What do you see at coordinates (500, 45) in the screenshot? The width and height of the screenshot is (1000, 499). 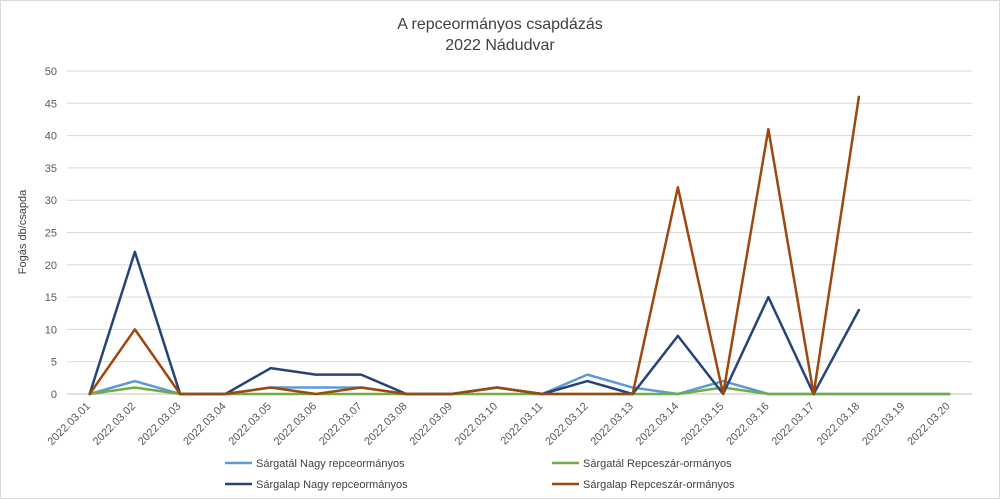 I see `chart-subtitle: 2022 Nádudvar` at bounding box center [500, 45].